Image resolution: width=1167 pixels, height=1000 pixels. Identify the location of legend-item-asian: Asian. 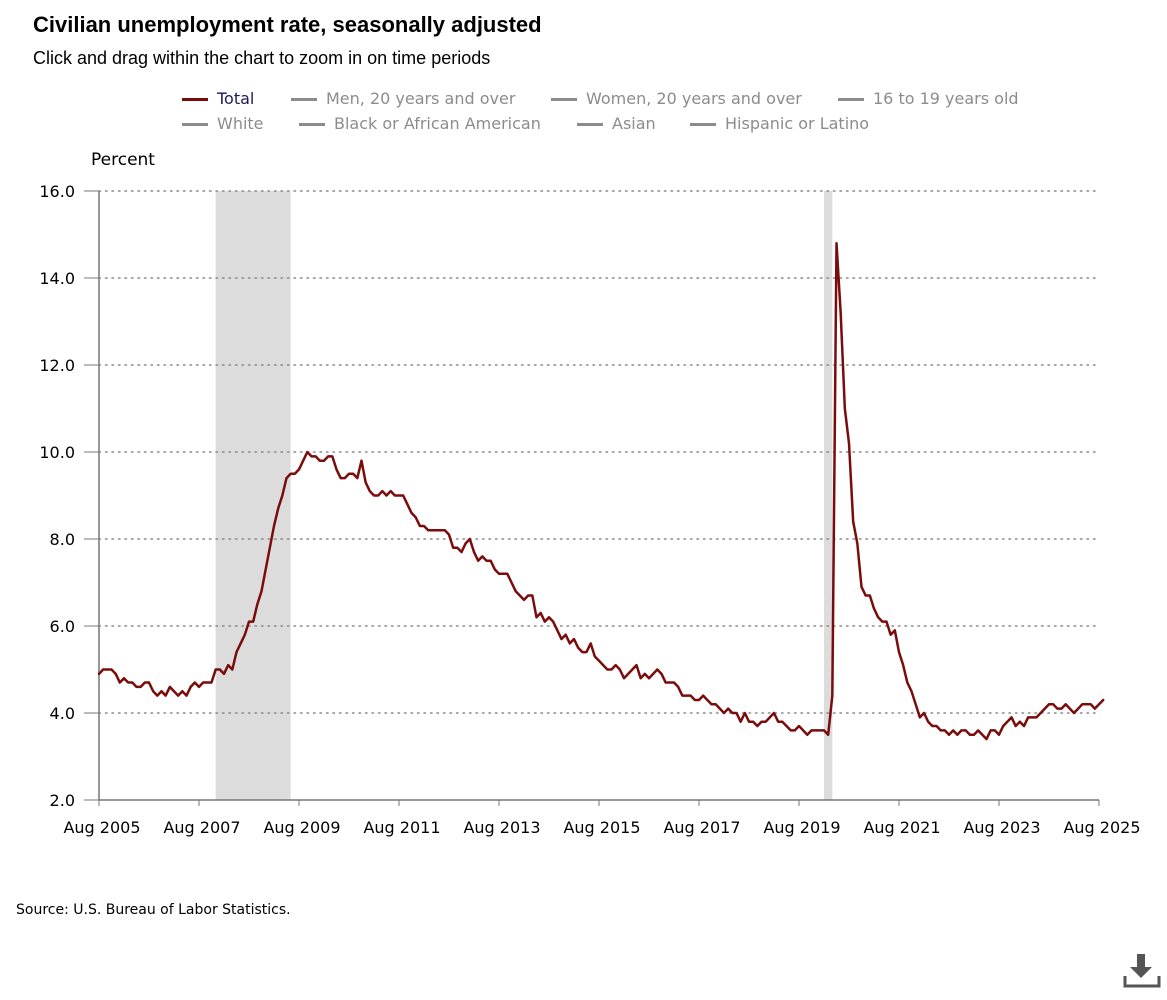
(627, 124).